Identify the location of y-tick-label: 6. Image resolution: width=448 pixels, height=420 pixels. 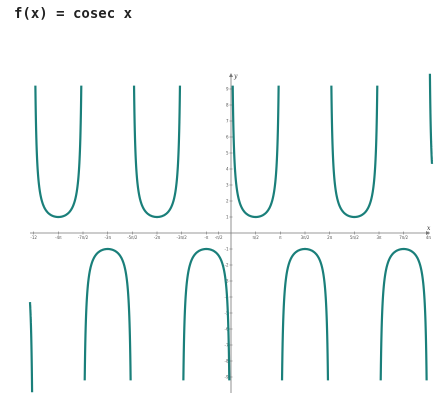
(227, 137).